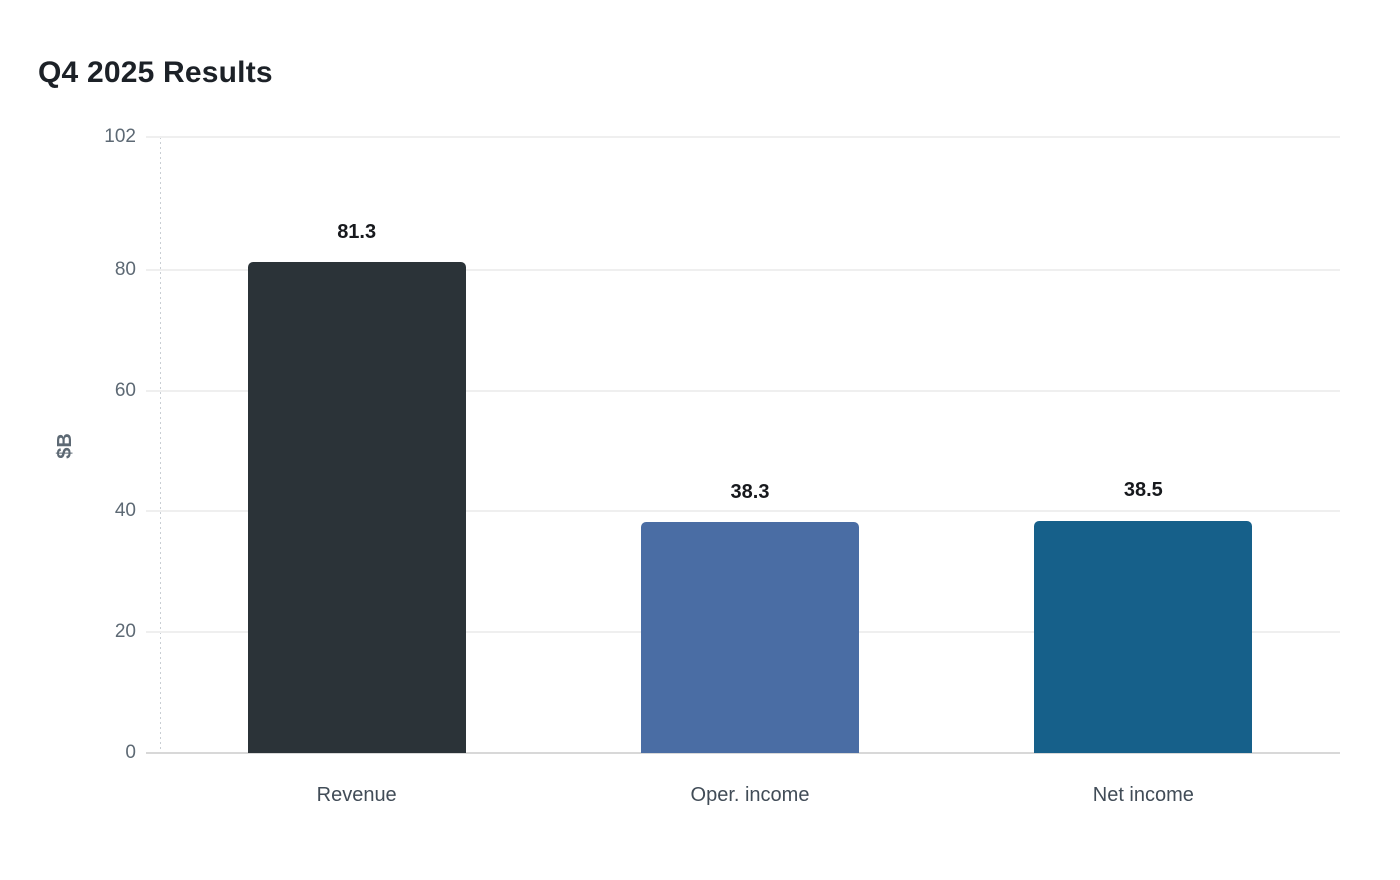  Describe the element at coordinates (356, 795) in the screenshot. I see `x-category-label: Revenue` at that location.